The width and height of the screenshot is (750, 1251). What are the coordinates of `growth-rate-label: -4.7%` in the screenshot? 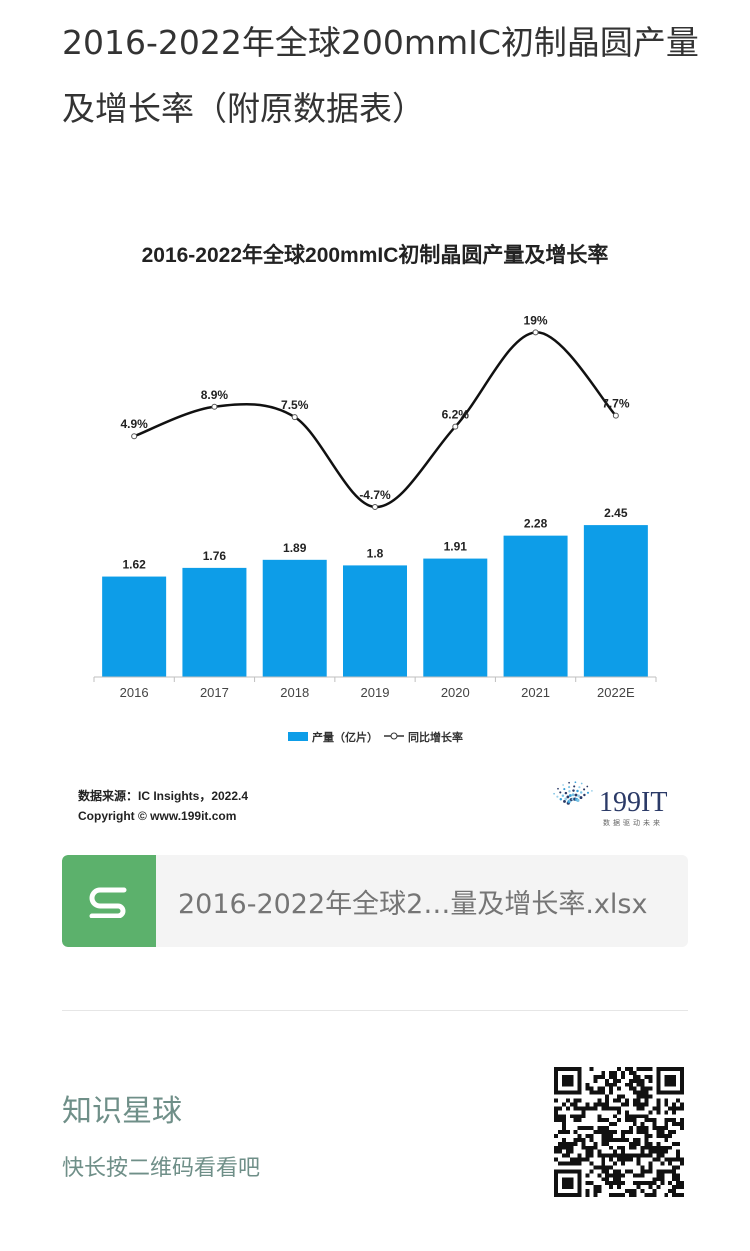 It's located at (375, 495).